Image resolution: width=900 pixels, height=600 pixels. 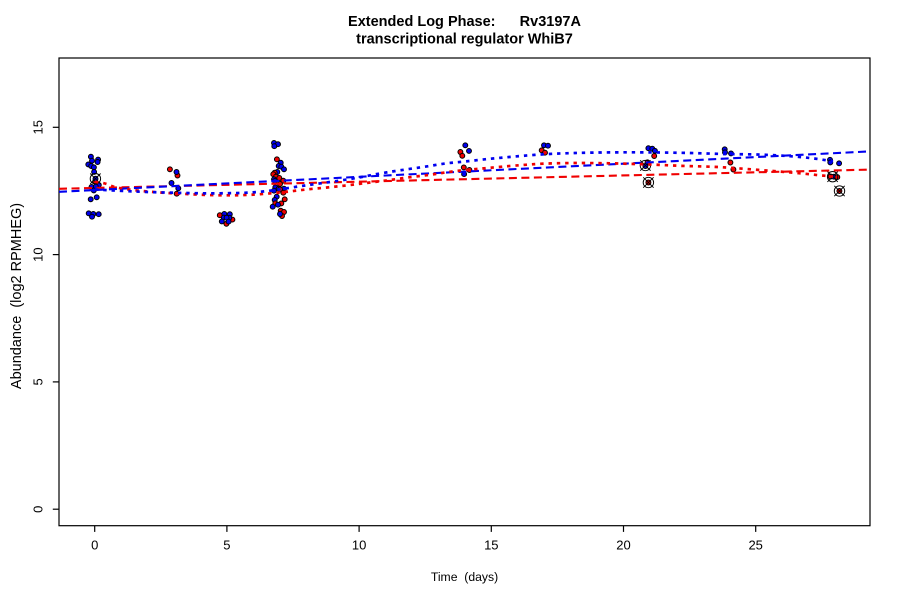 What do you see at coordinates (623, 545) in the screenshot?
I see `svg-text: 20` at bounding box center [623, 545].